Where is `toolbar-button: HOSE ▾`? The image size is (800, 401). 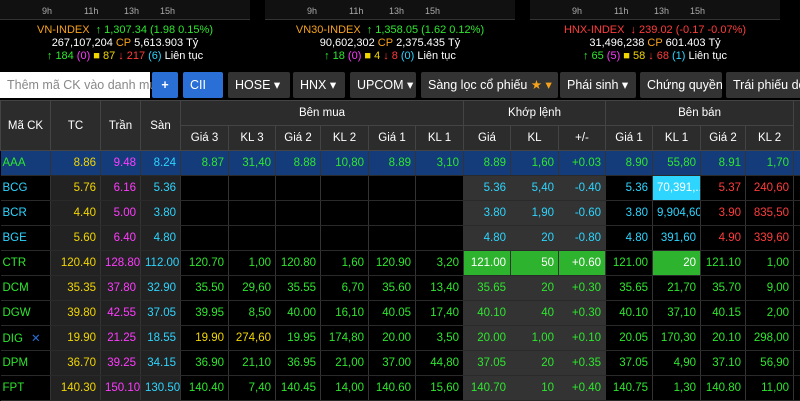 toolbar-button: HOSE ▾ is located at coordinates (259, 85).